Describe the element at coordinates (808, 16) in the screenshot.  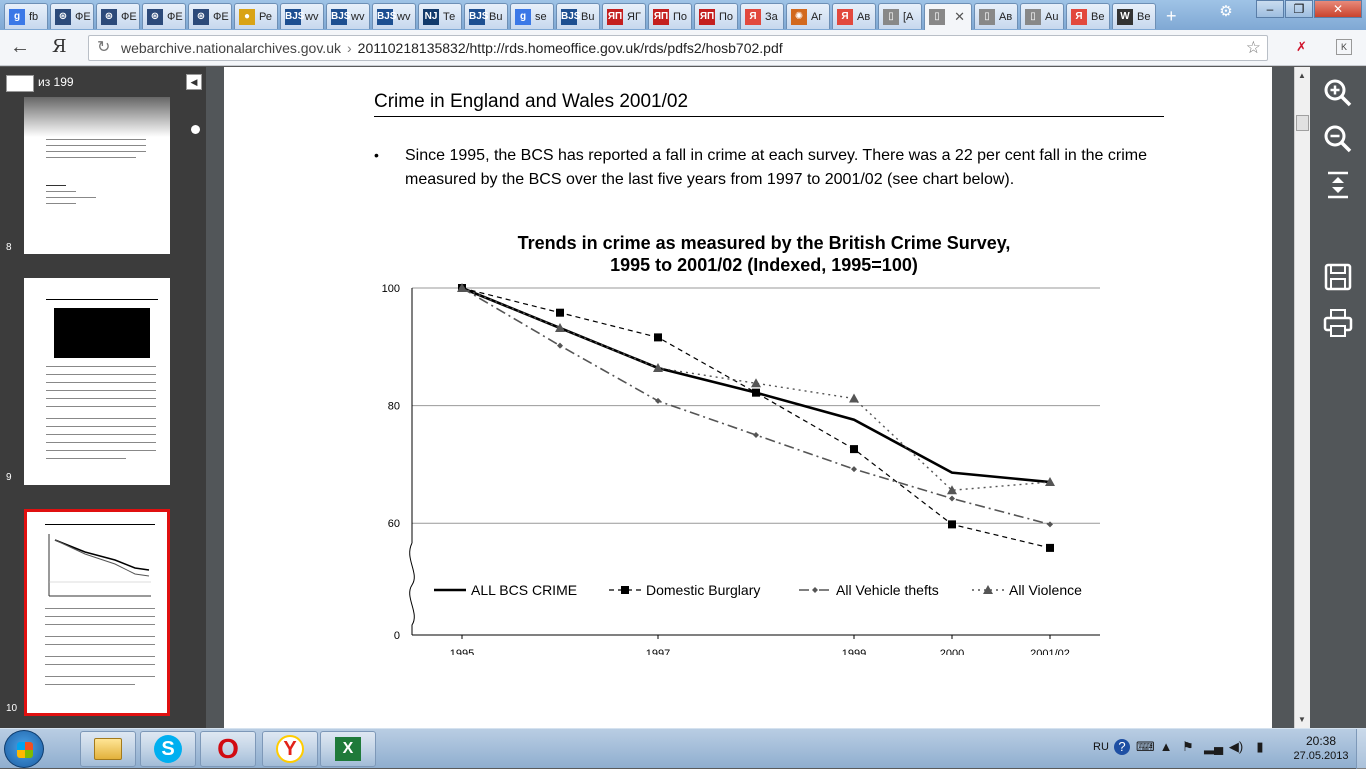
I see `browser-tab: ✺ Аг` at that location.